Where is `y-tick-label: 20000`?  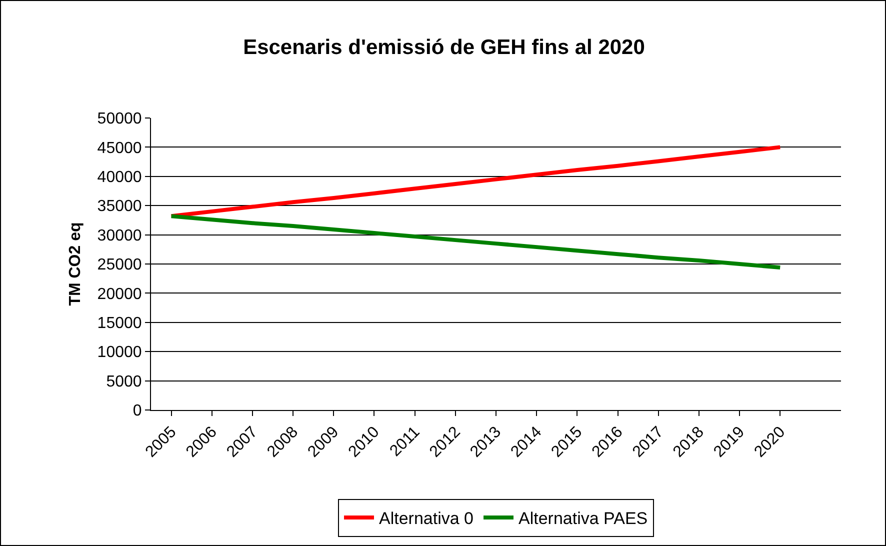
y-tick-label: 20000 is located at coordinates (119, 294).